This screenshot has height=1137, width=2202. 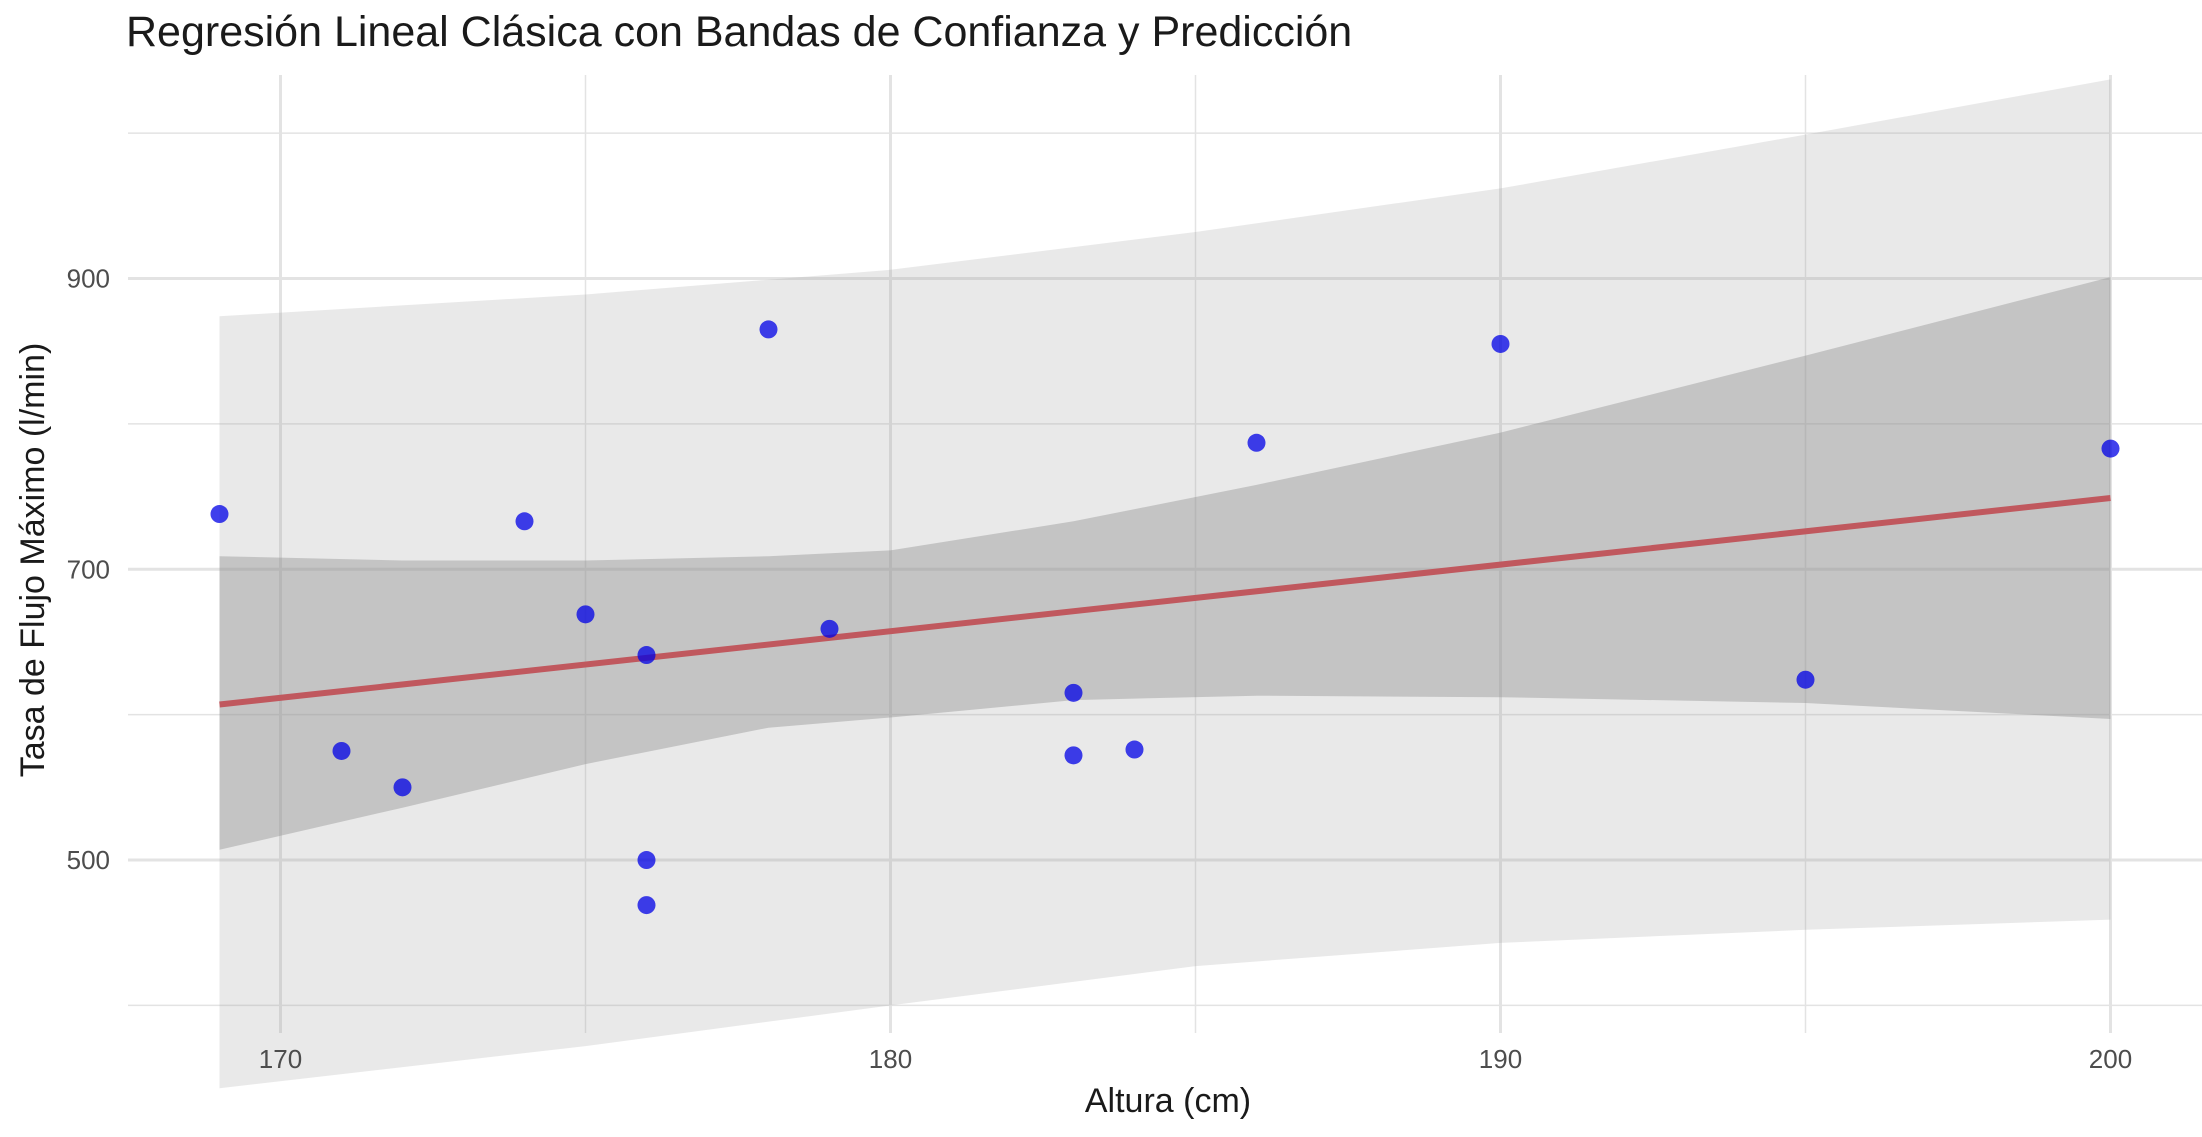 What do you see at coordinates (33, 560) in the screenshot?
I see `y-axis-title: Tasa de Flujo Máximo (l/min)` at bounding box center [33, 560].